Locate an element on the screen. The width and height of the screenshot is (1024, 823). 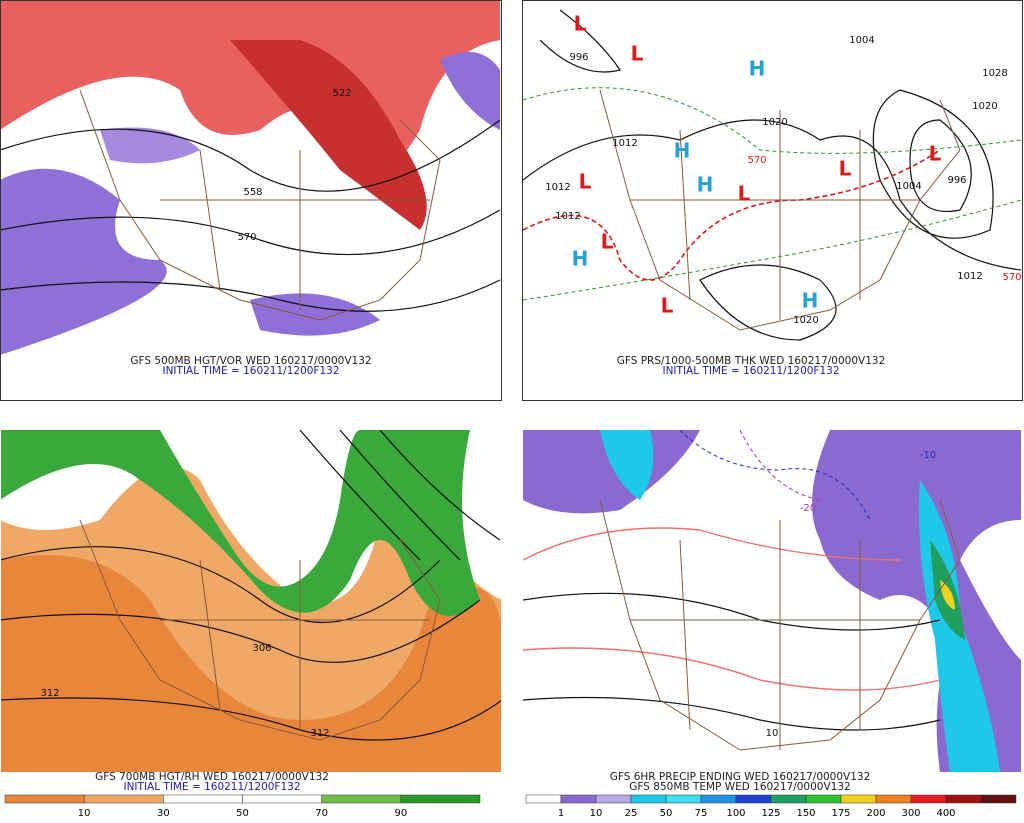
contour-label: -10 is located at coordinates (928, 455).